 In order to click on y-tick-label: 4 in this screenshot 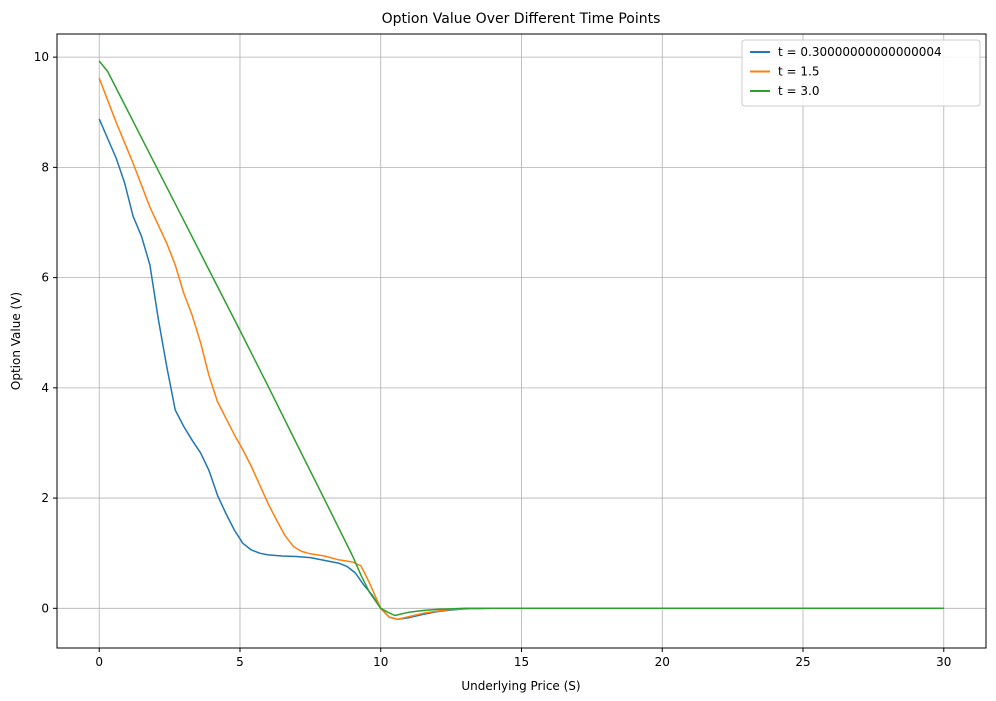, I will do `click(45, 388)`.